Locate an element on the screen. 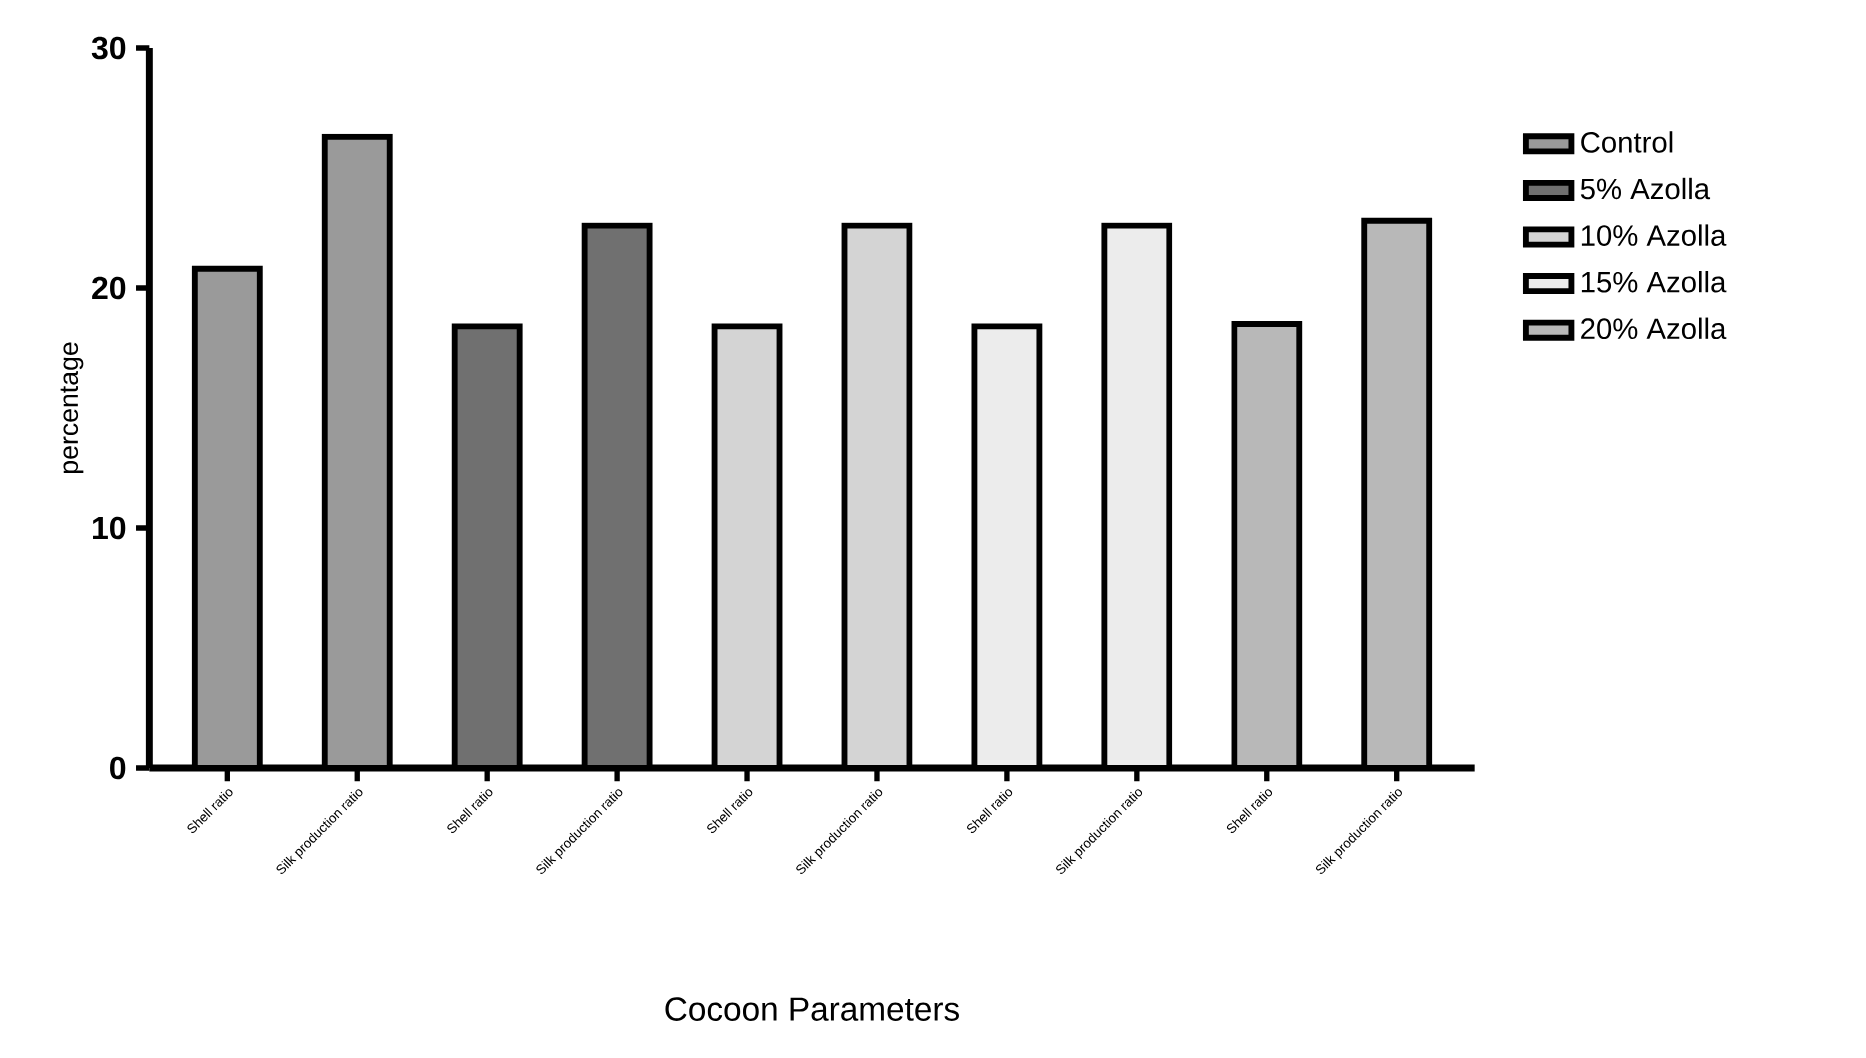 This screenshot has width=1866, height=1058. legend-label: 15% Azolla is located at coordinates (1654, 281).